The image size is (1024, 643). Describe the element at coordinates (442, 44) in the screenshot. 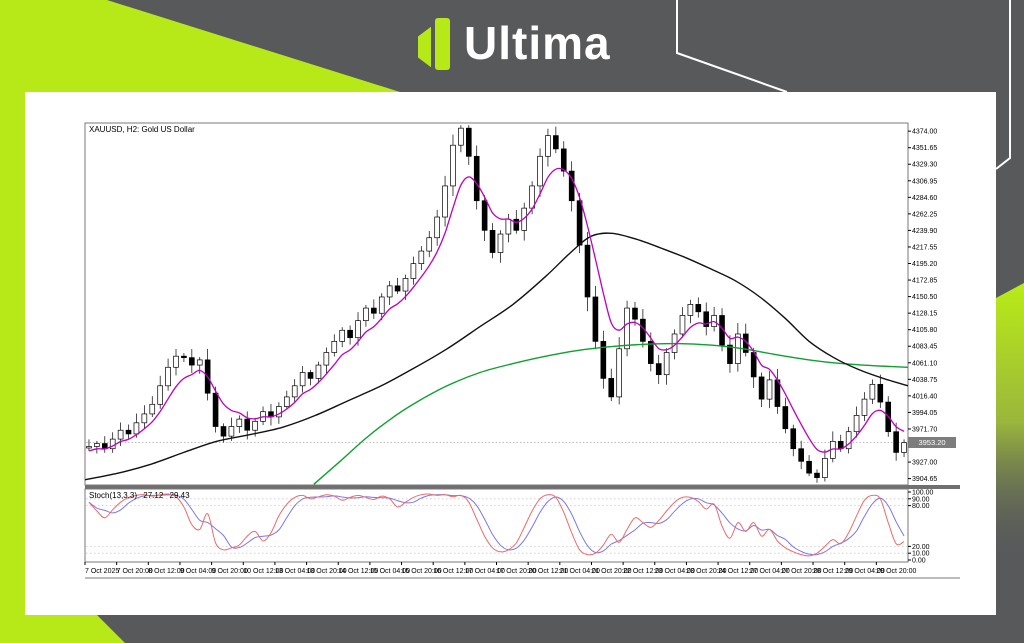

I see `logo-bar-right` at that location.